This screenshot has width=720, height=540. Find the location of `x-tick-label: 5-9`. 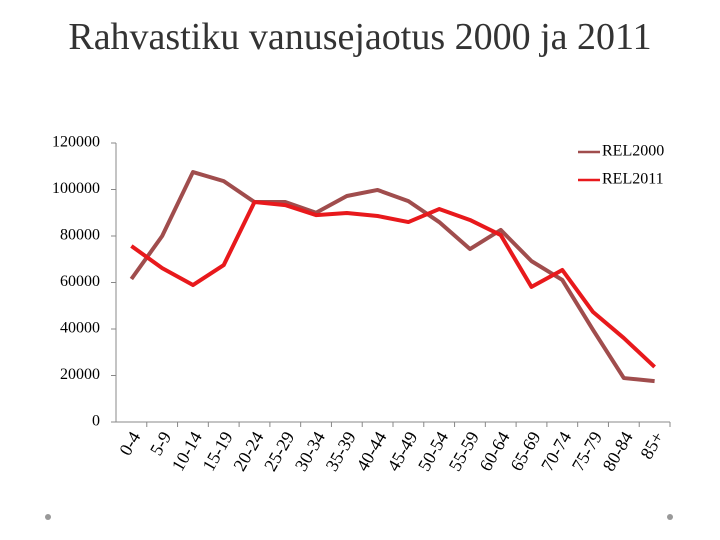

x-tick-label: 5-9 is located at coordinates (160, 443).